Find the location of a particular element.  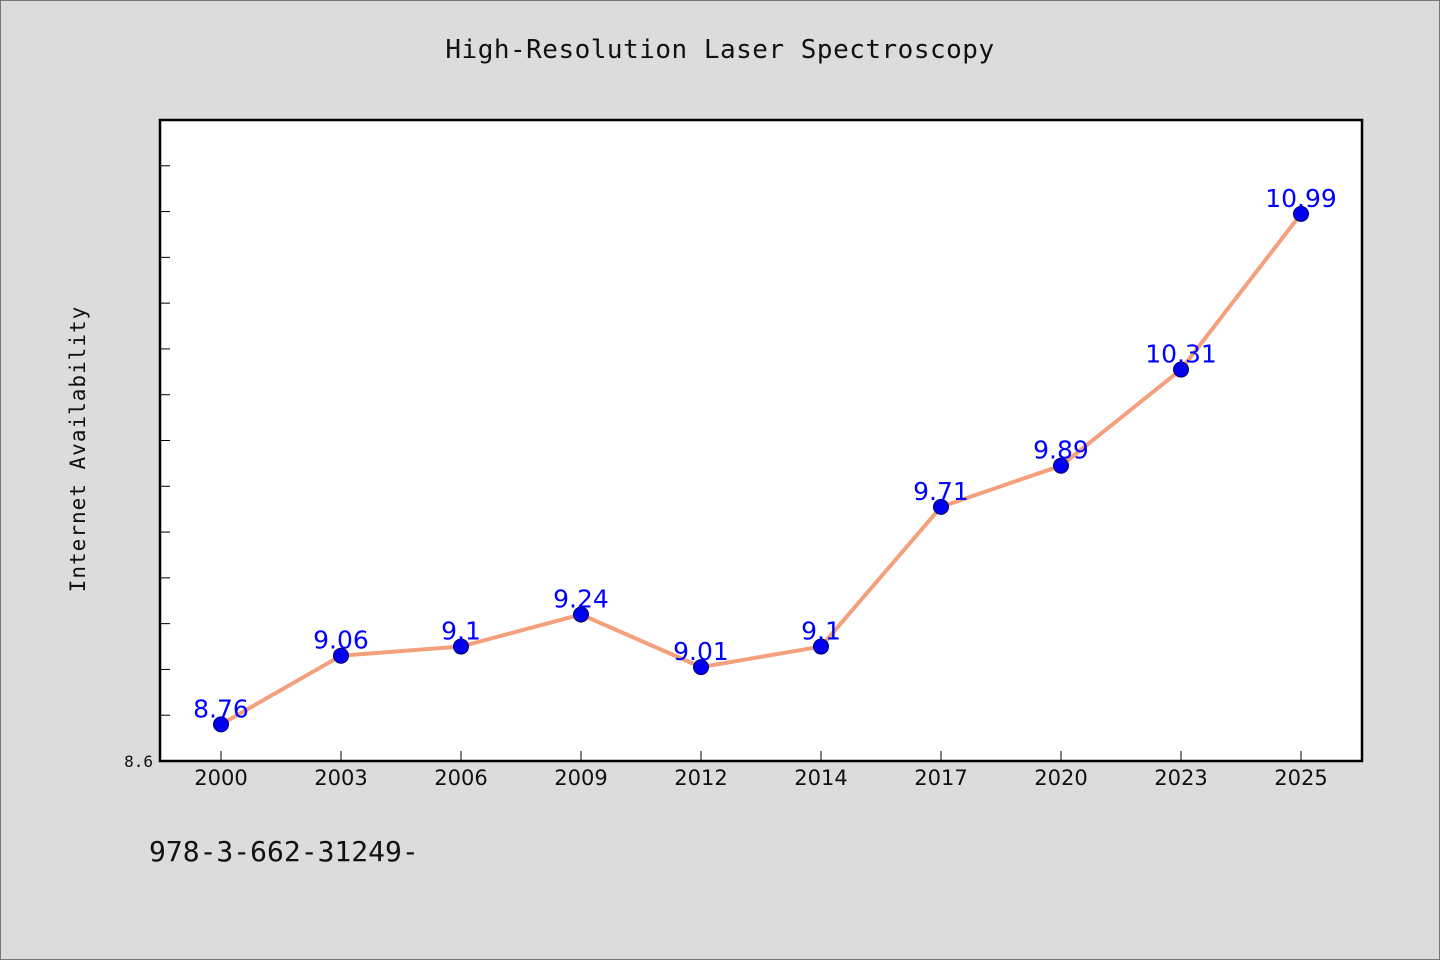

data-label: 8.76 is located at coordinates (221, 708).